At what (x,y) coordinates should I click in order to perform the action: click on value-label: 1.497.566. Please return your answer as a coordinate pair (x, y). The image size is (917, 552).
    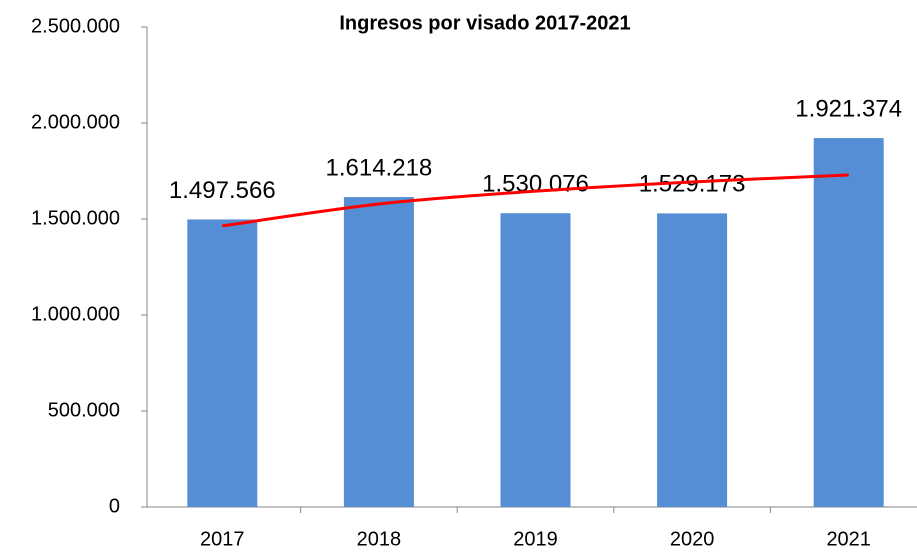
    Looking at the image, I should click on (222, 190).